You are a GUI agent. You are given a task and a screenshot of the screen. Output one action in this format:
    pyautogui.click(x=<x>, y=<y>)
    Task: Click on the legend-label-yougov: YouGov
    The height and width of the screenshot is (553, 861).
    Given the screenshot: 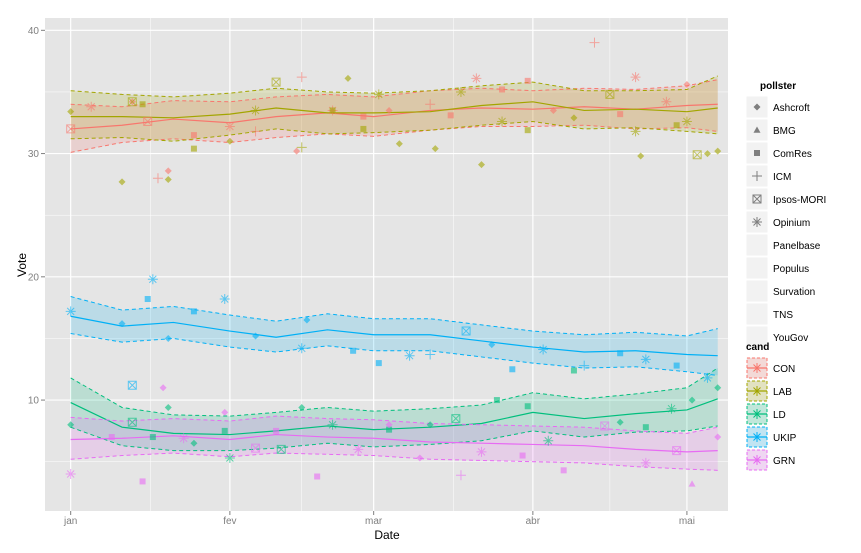 What is the action you would take?
    pyautogui.click(x=790, y=338)
    